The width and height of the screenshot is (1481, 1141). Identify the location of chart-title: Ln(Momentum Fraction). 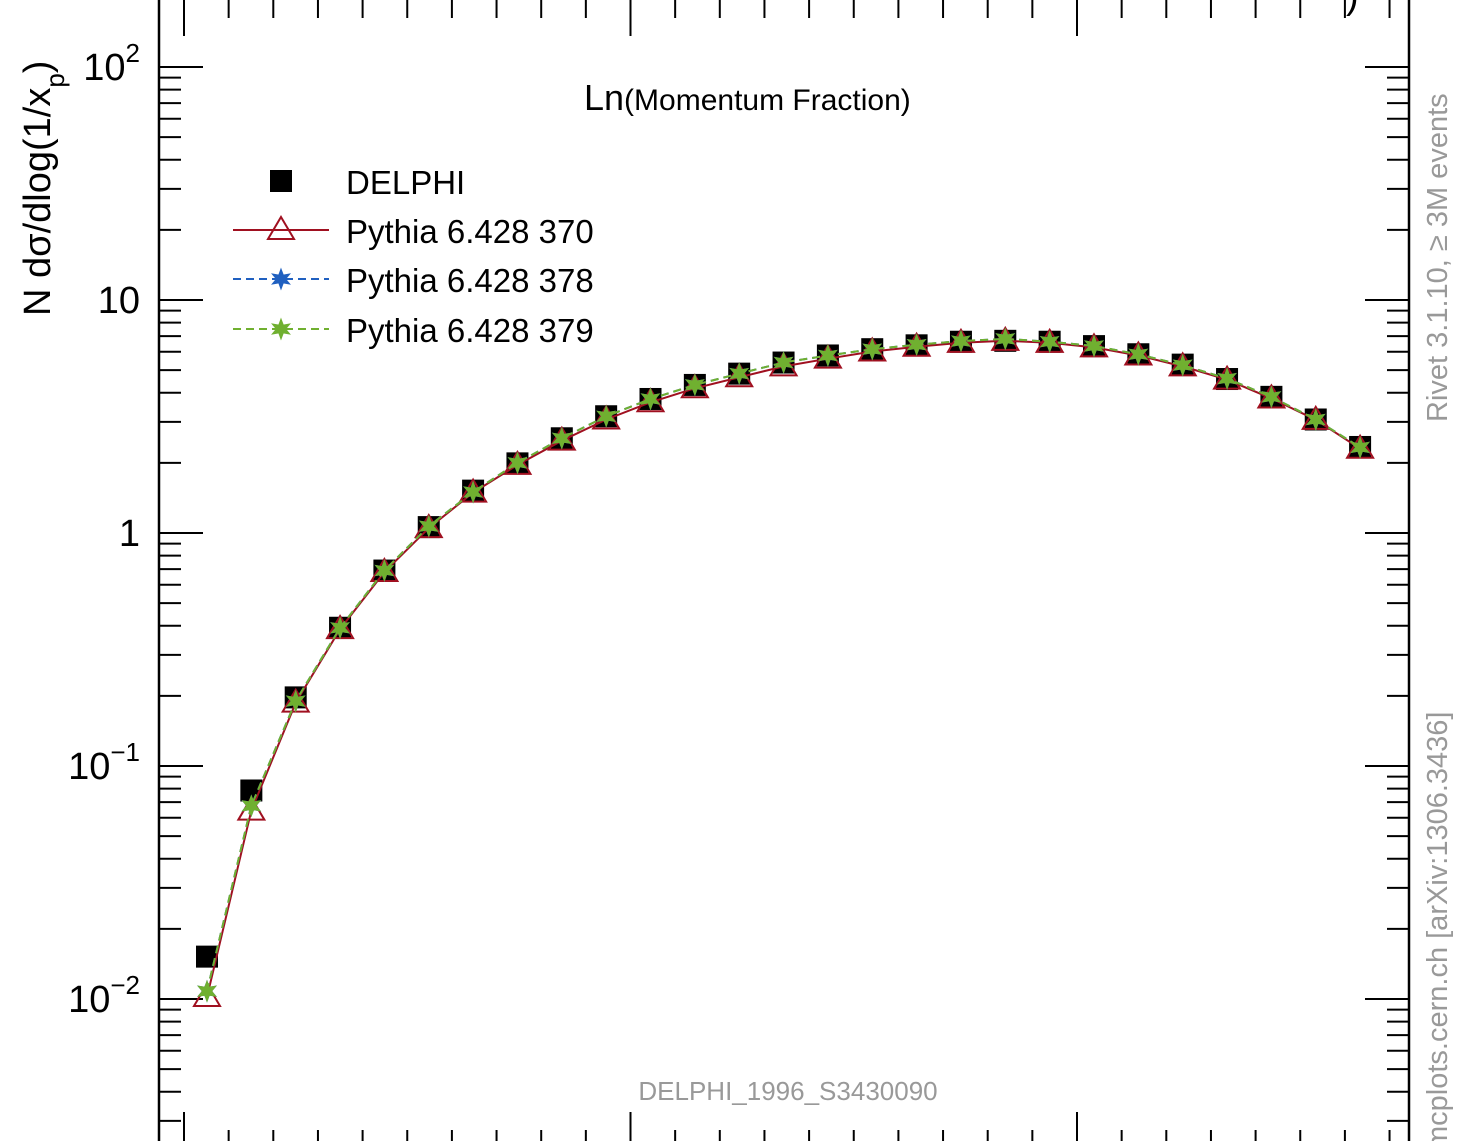
(747, 97).